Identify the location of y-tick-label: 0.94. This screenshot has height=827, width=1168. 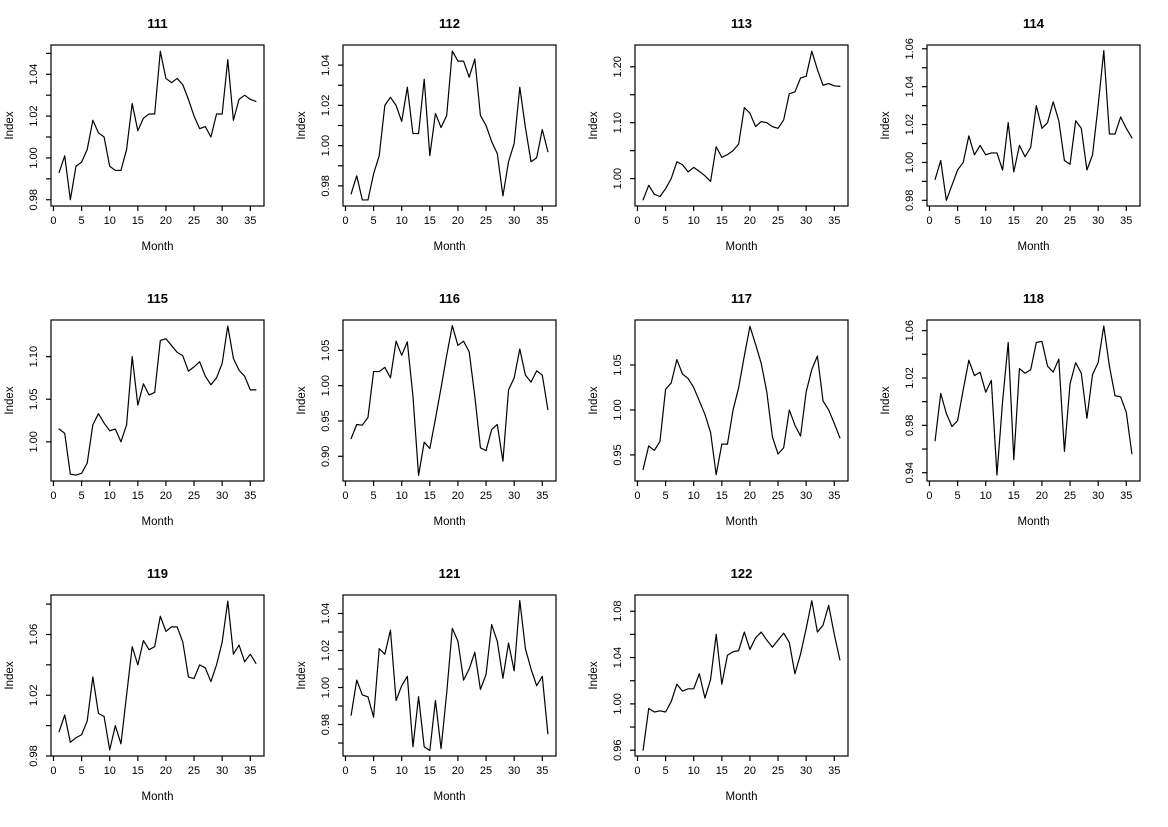
(910, 472).